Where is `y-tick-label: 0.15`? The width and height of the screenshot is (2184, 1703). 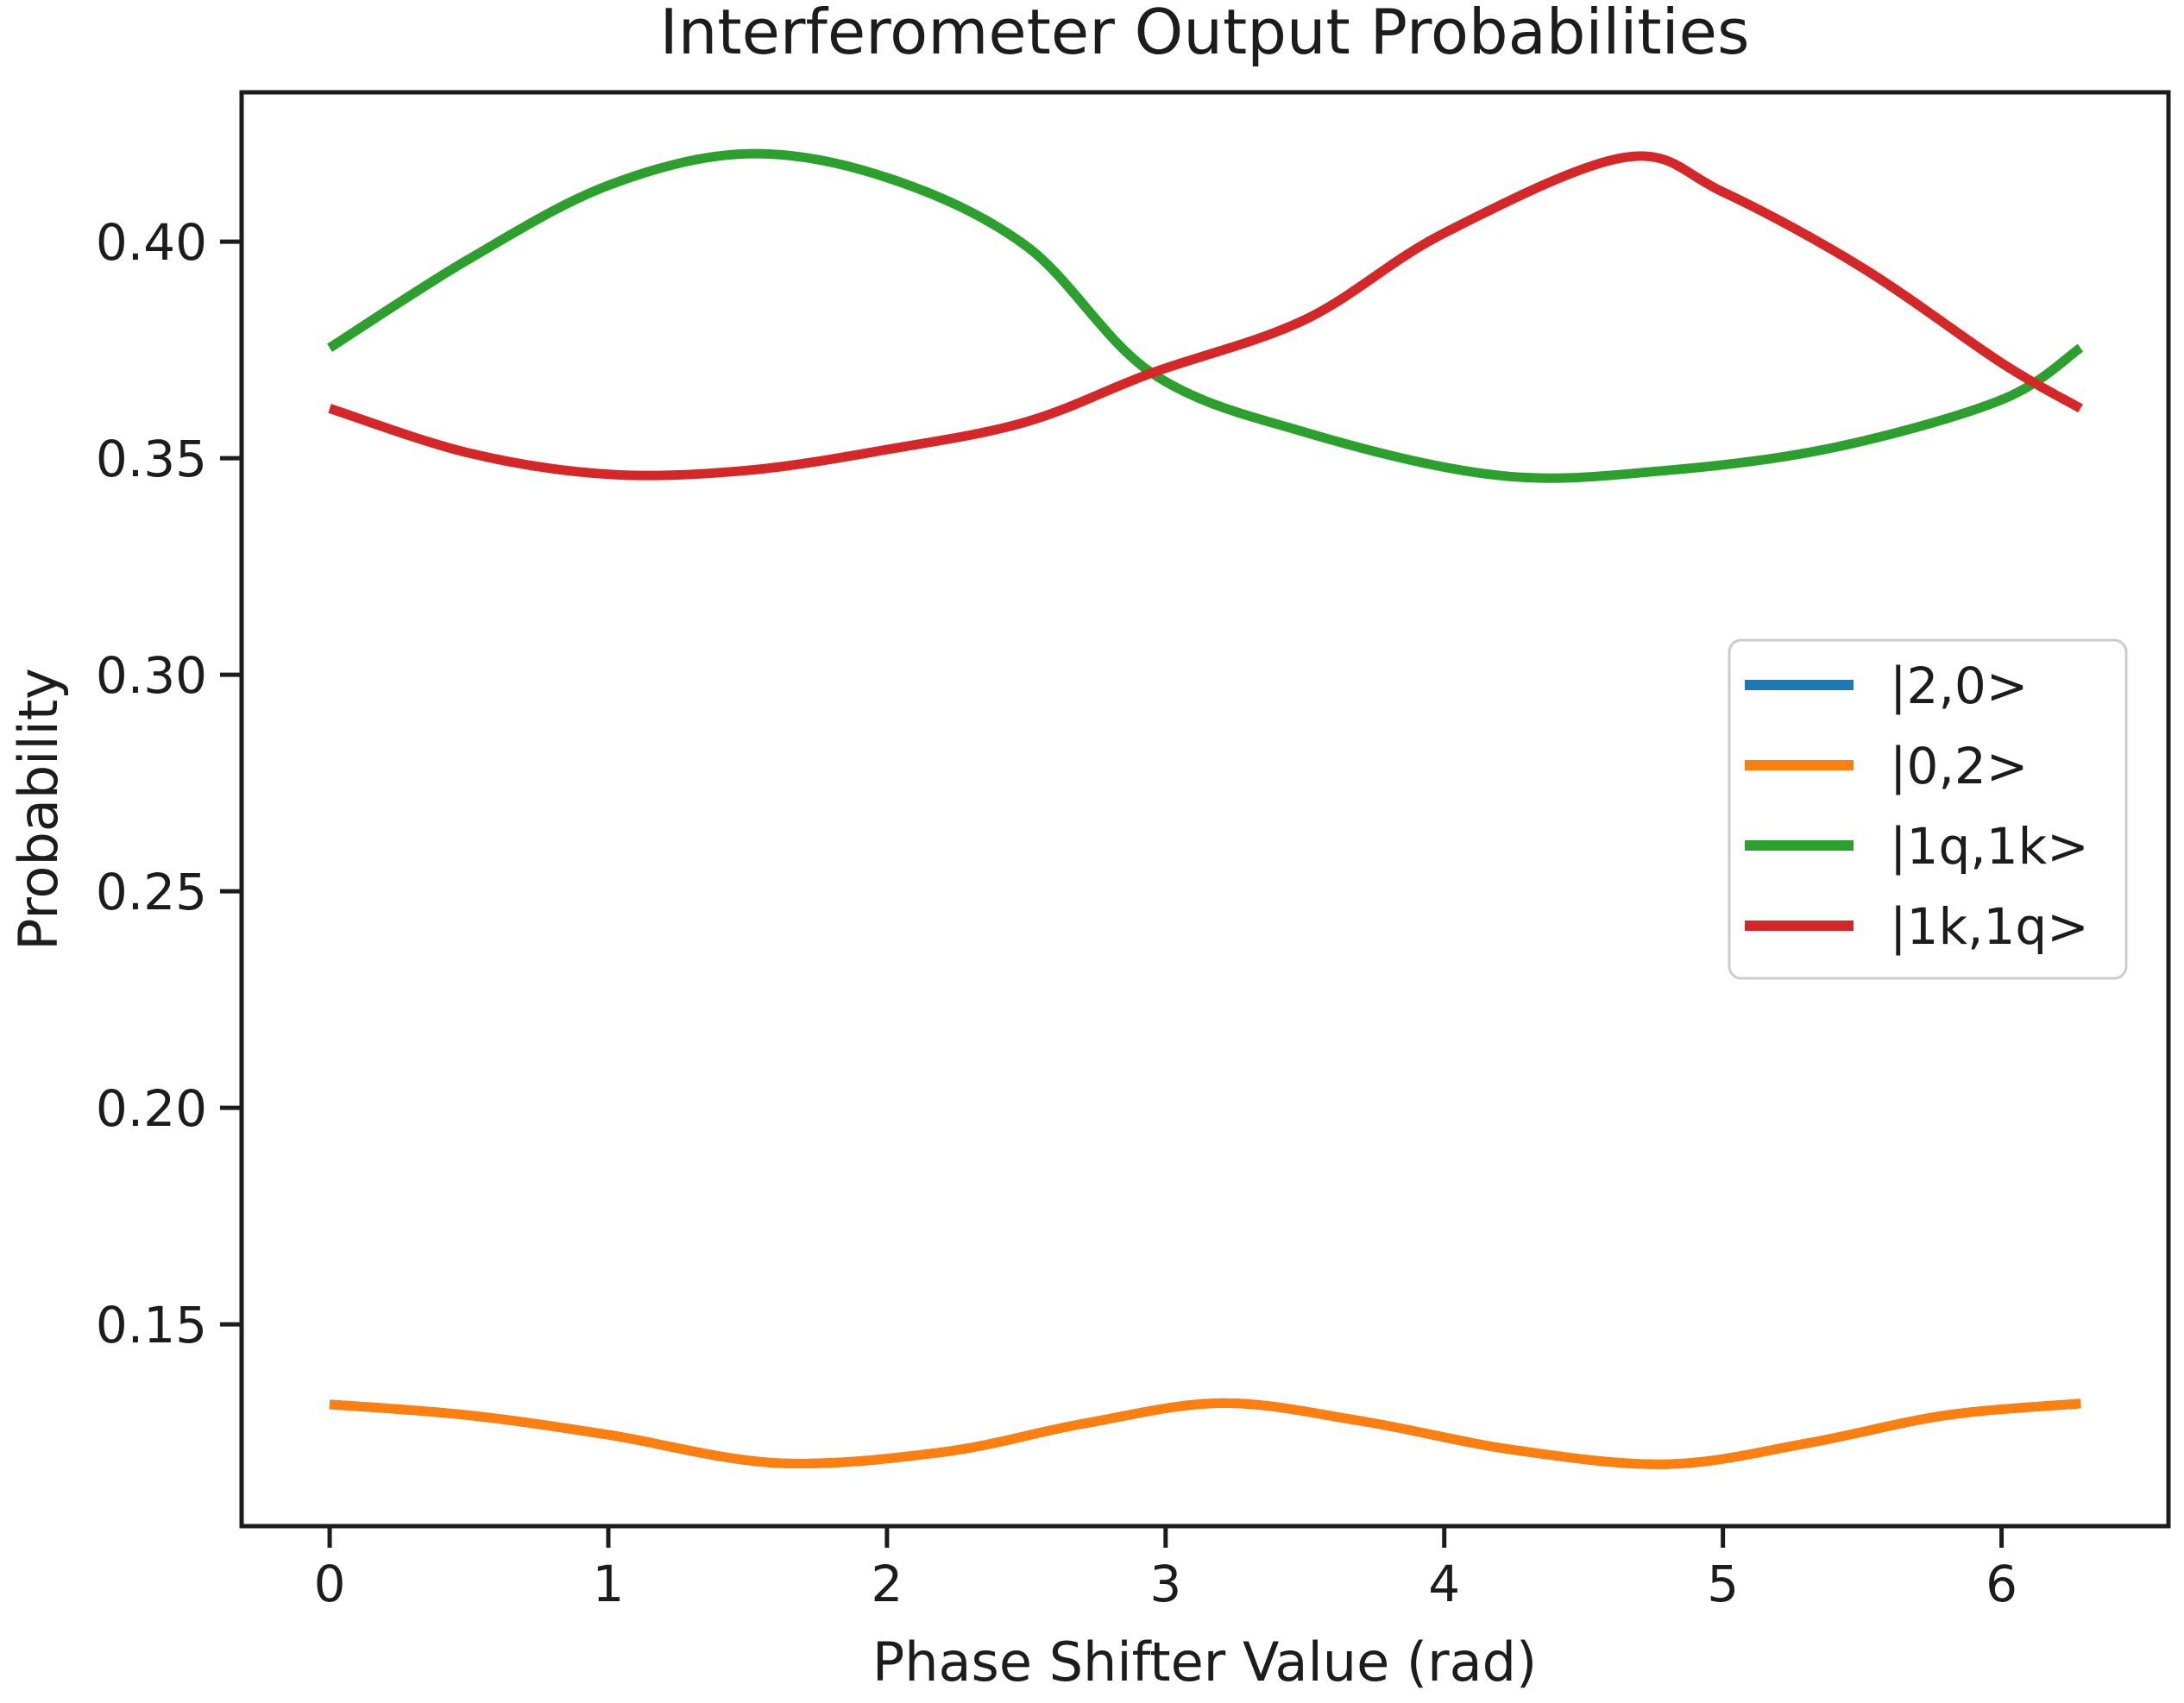
y-tick-label: 0.15 is located at coordinates (152, 1325).